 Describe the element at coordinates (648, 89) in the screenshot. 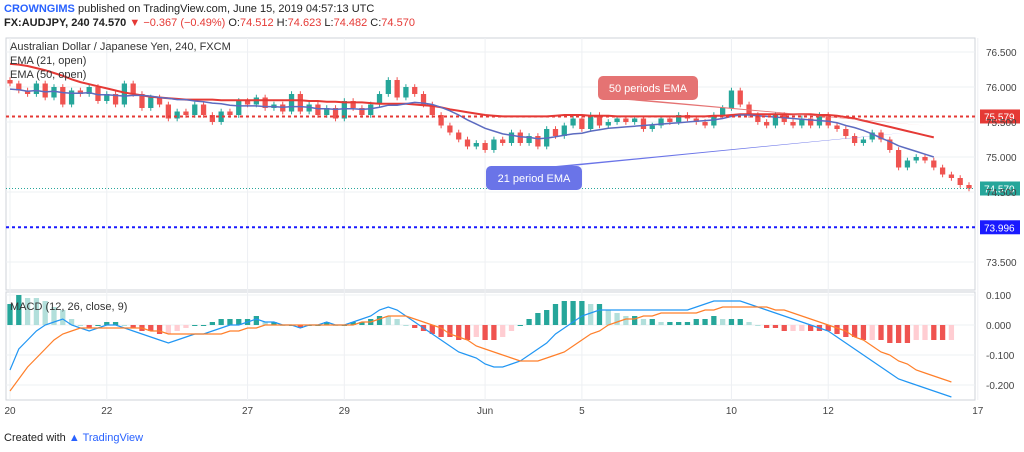

I see `ema50-callout-text: 50 periods EMA` at that location.